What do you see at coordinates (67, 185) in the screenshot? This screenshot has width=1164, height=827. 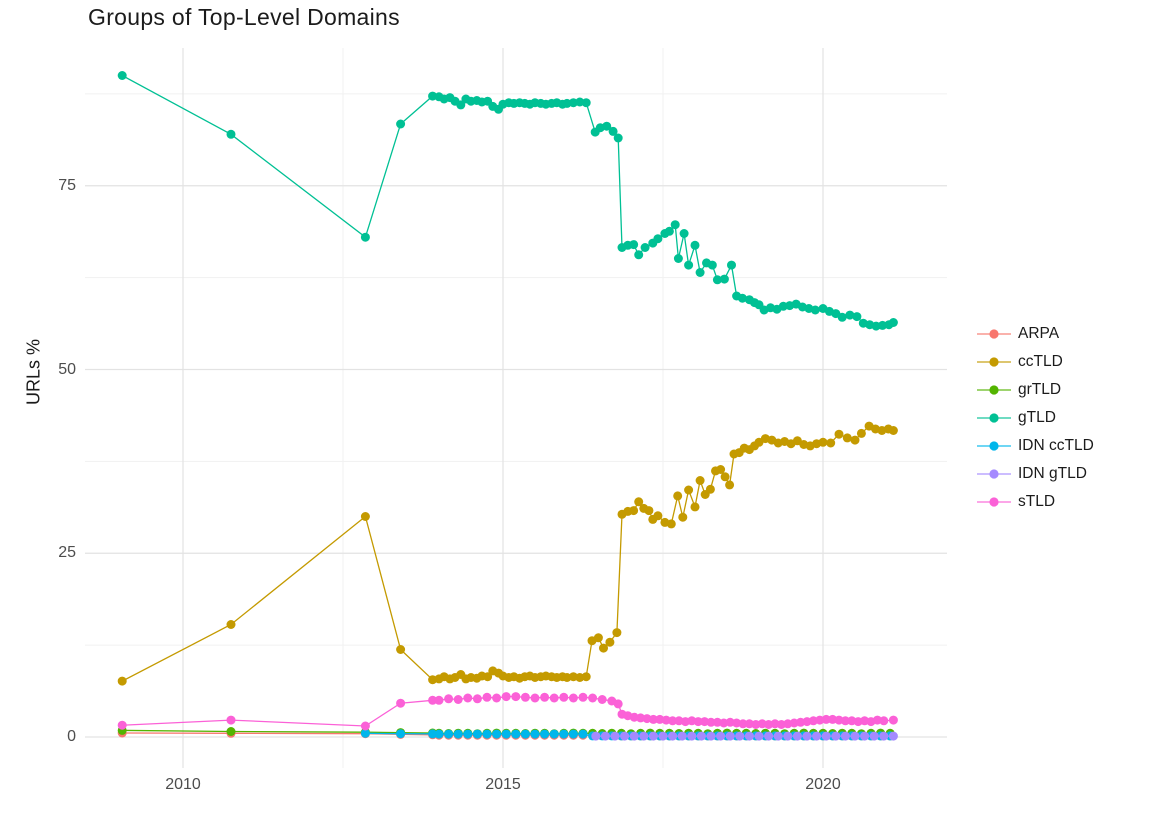 I see `y-tick-label: 75` at bounding box center [67, 185].